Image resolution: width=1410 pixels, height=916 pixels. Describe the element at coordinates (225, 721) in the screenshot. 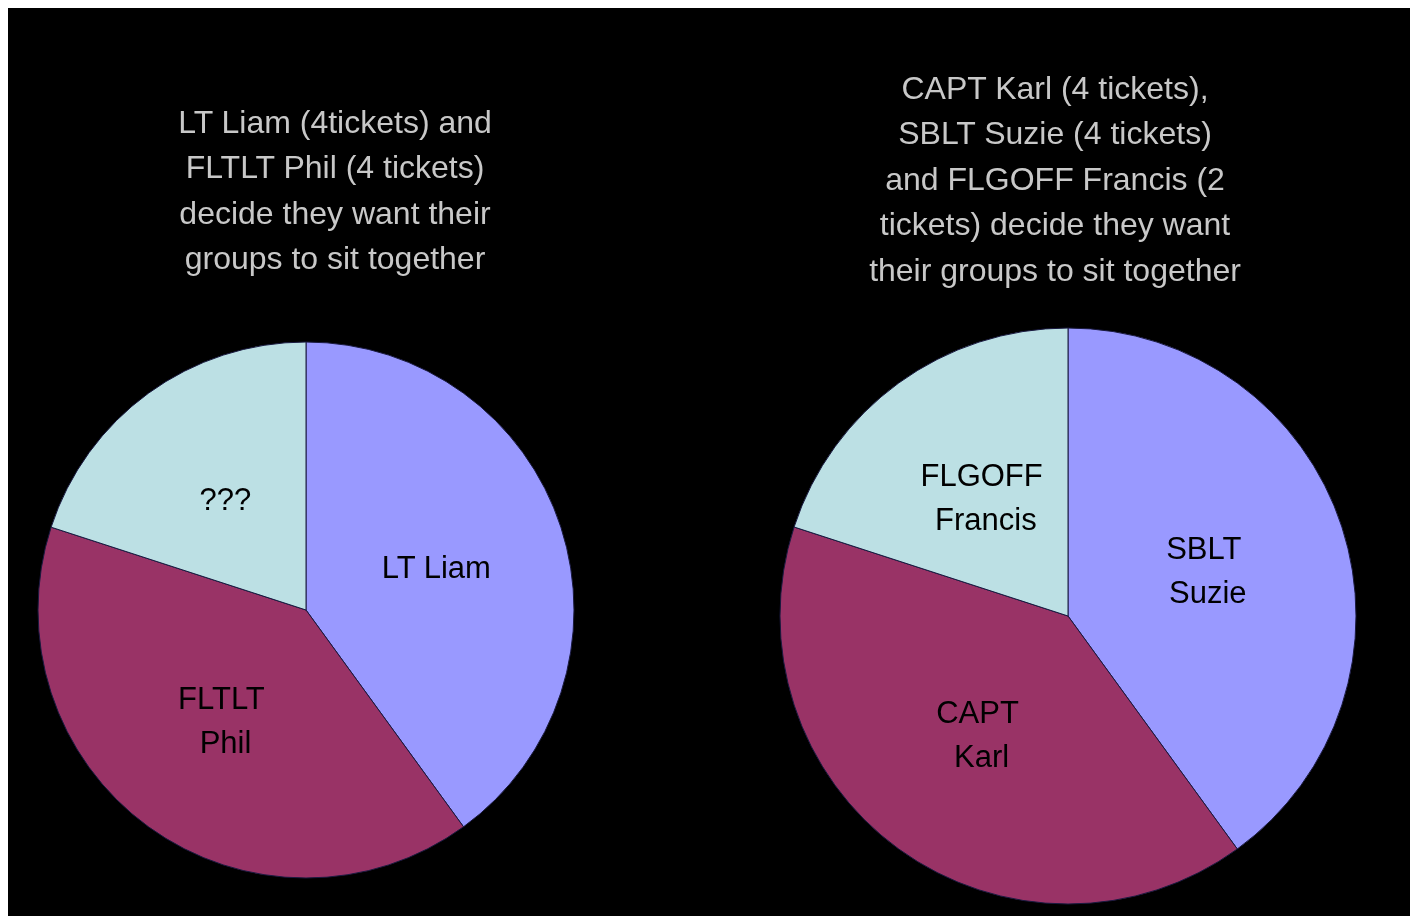

I see `slice-label: FLTLT Phil` at that location.